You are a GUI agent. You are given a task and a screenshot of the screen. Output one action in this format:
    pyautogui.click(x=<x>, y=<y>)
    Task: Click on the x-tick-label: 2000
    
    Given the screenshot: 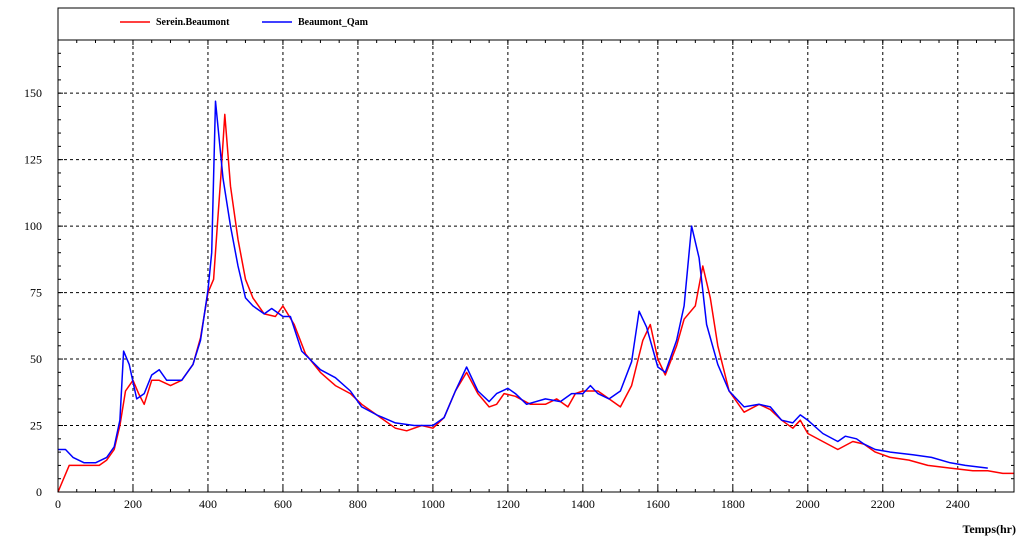 What is the action you would take?
    pyautogui.click(x=808, y=504)
    